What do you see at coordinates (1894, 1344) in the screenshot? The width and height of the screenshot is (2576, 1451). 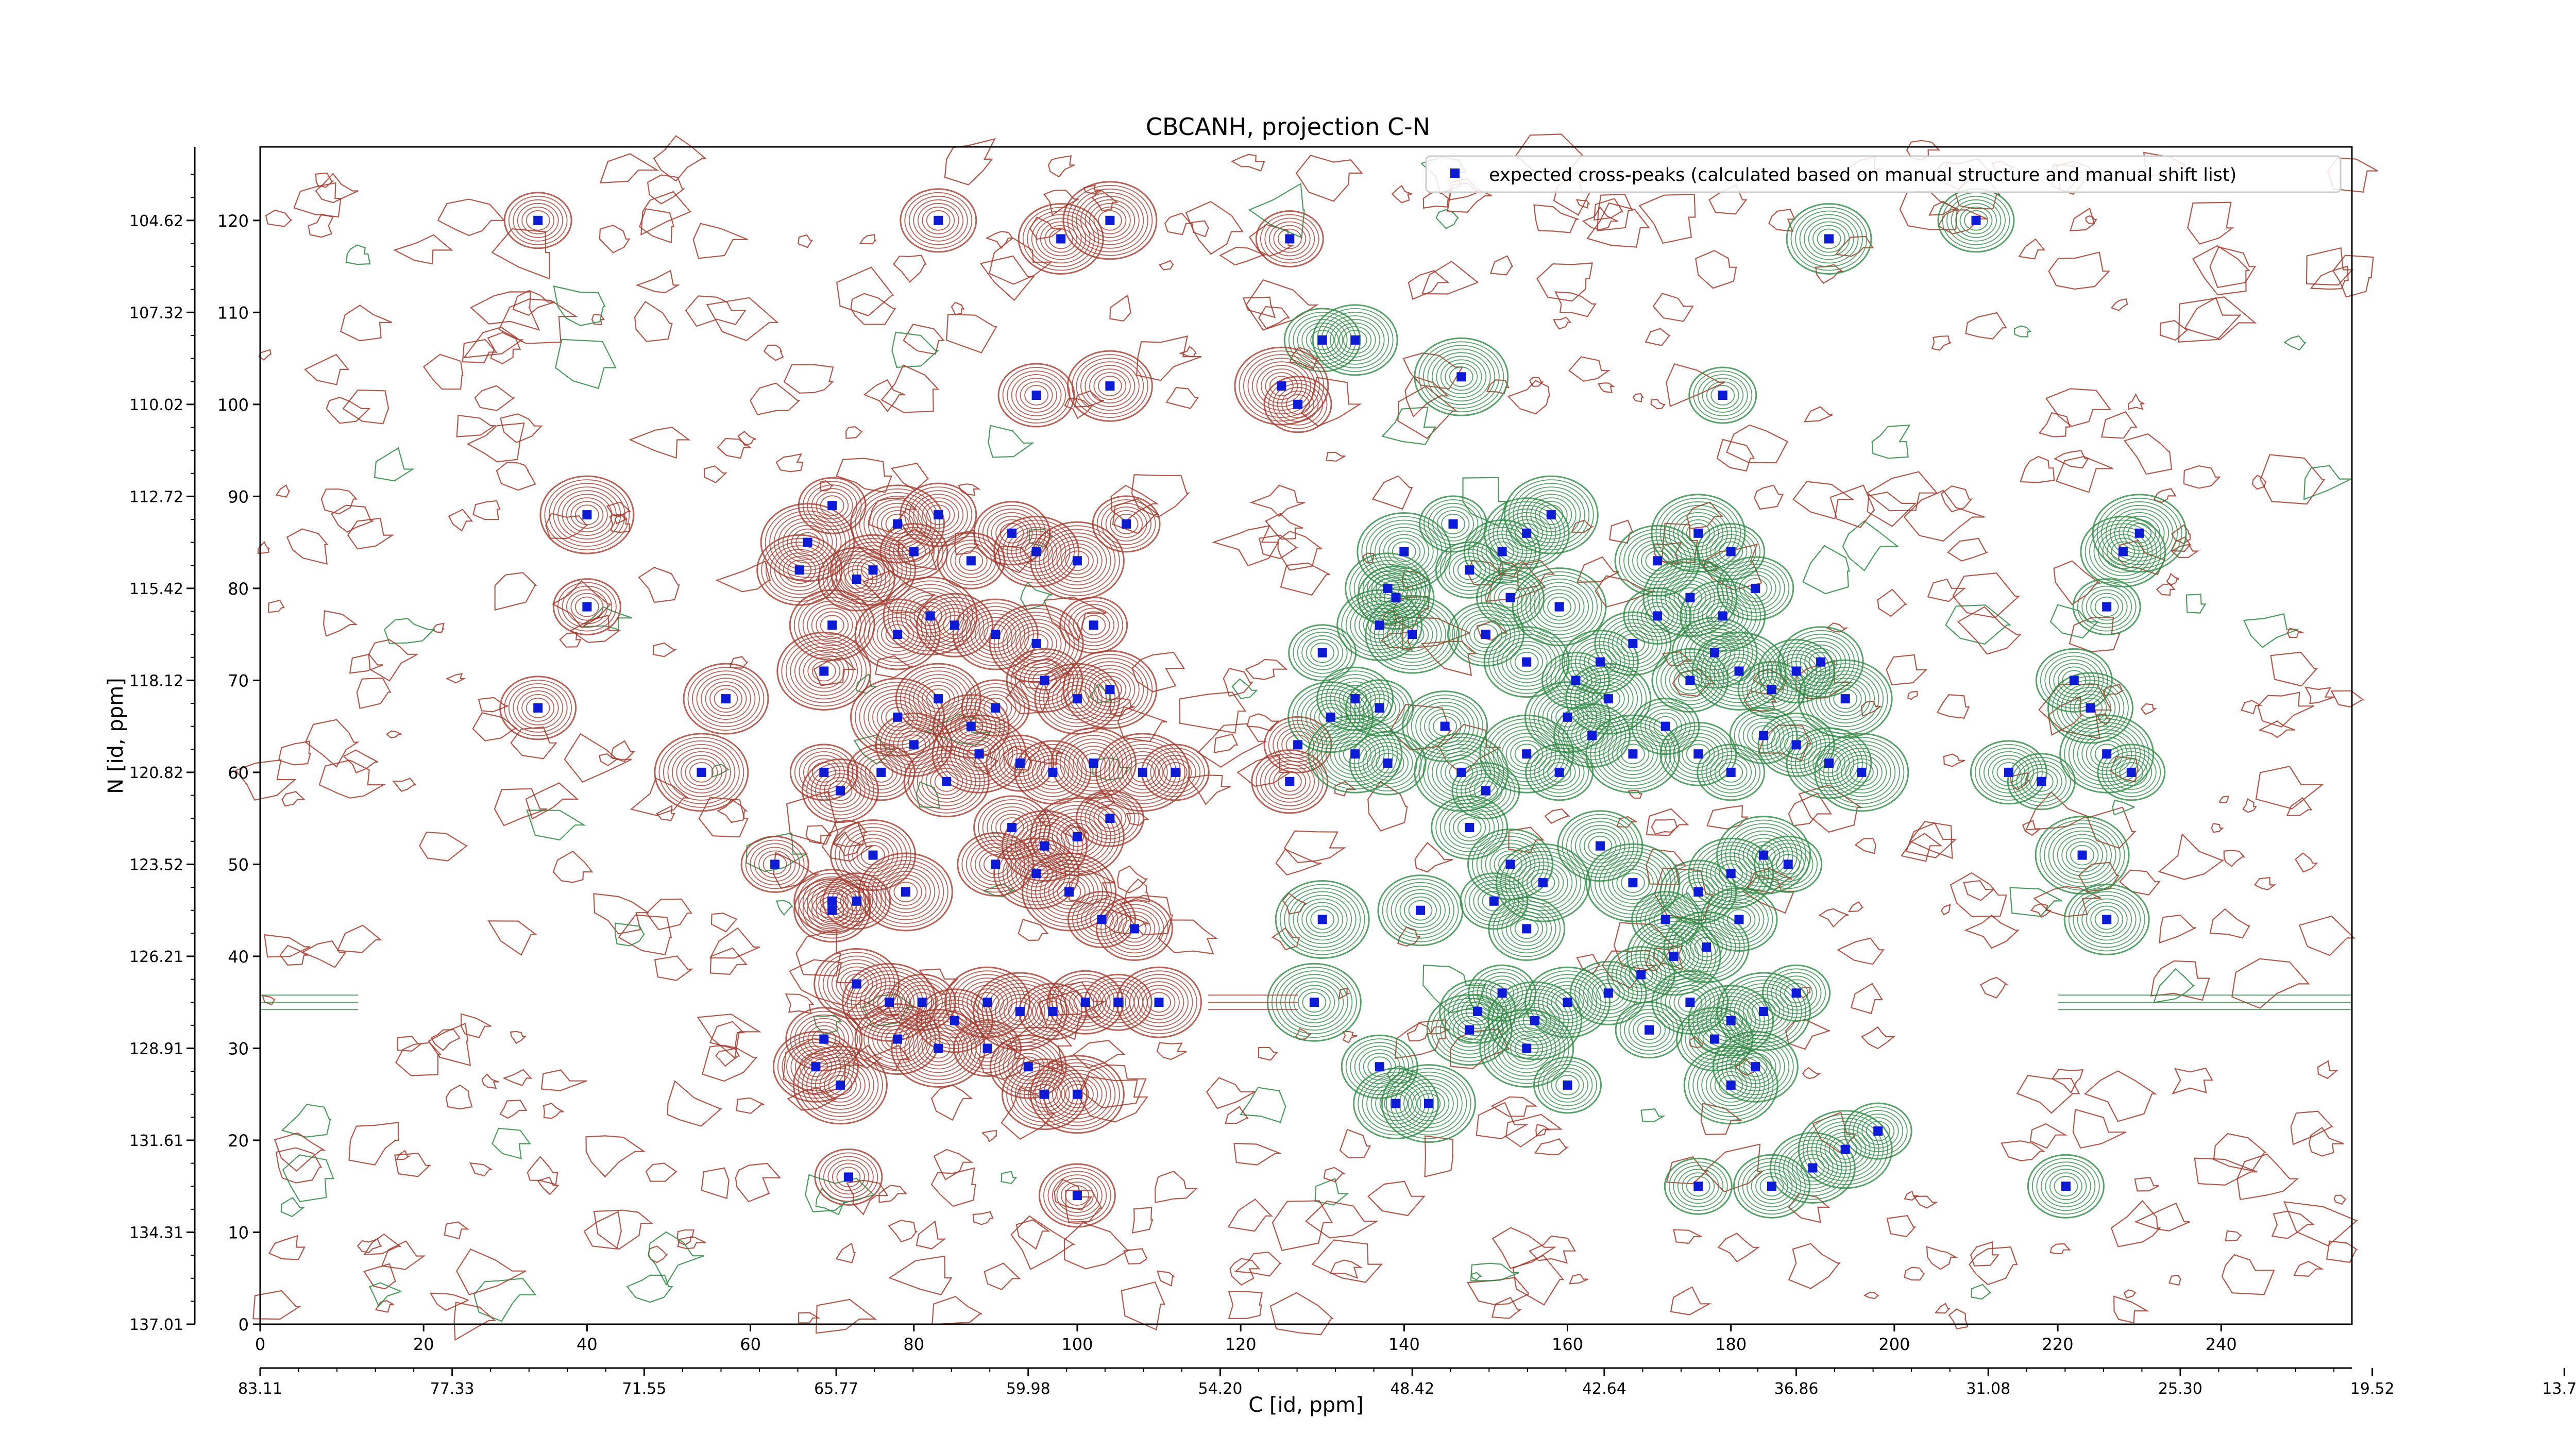 I see `x-tick-label: 200` at bounding box center [1894, 1344].